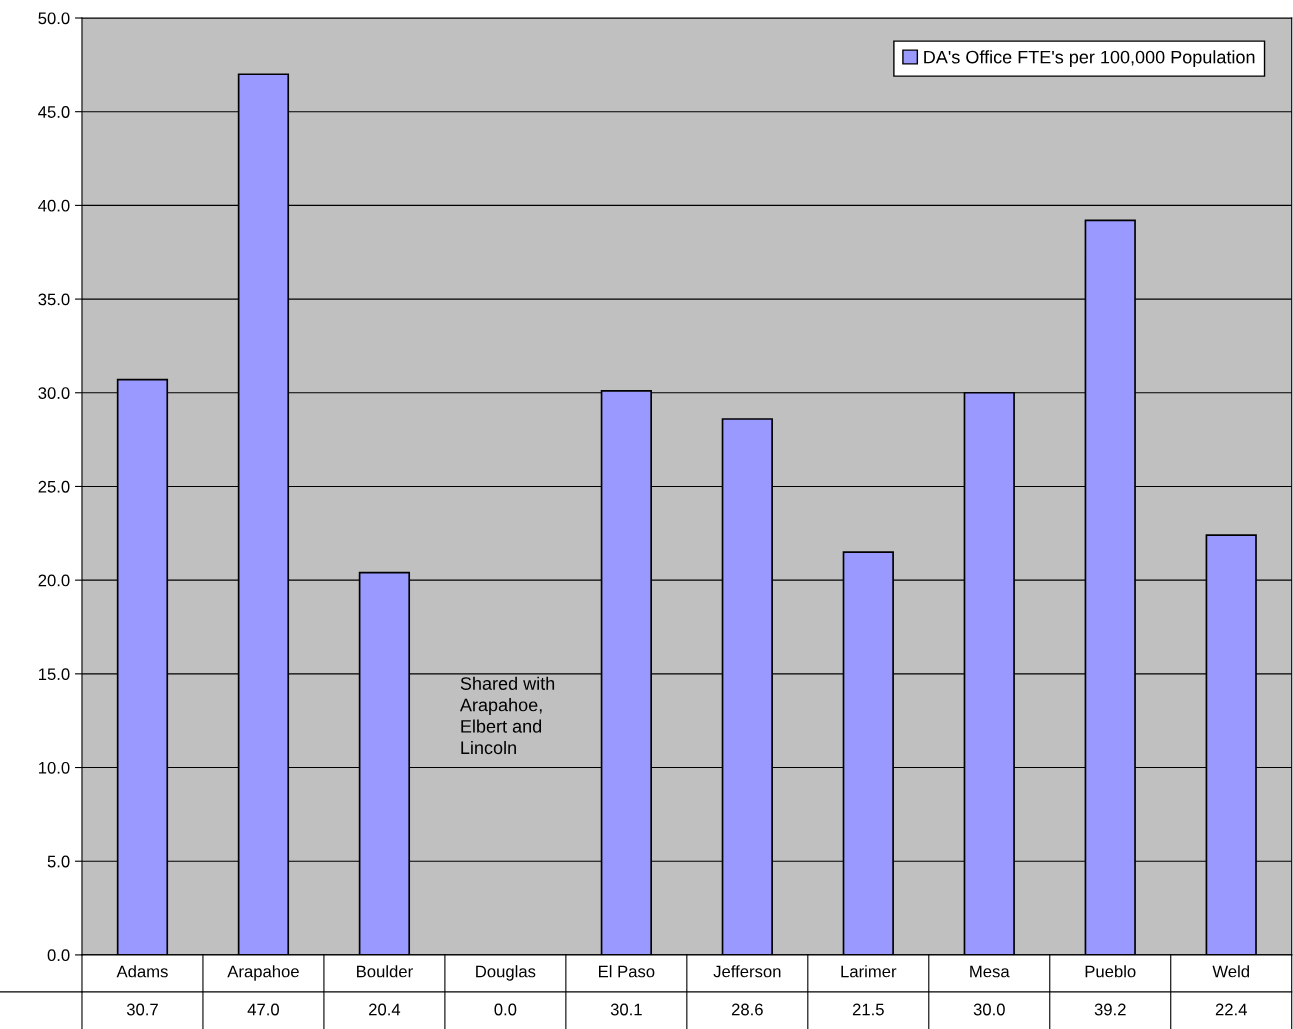 Image resolution: width=1293 pixels, height=1029 pixels. I want to click on data-label: 30.0, so click(989, 1009).